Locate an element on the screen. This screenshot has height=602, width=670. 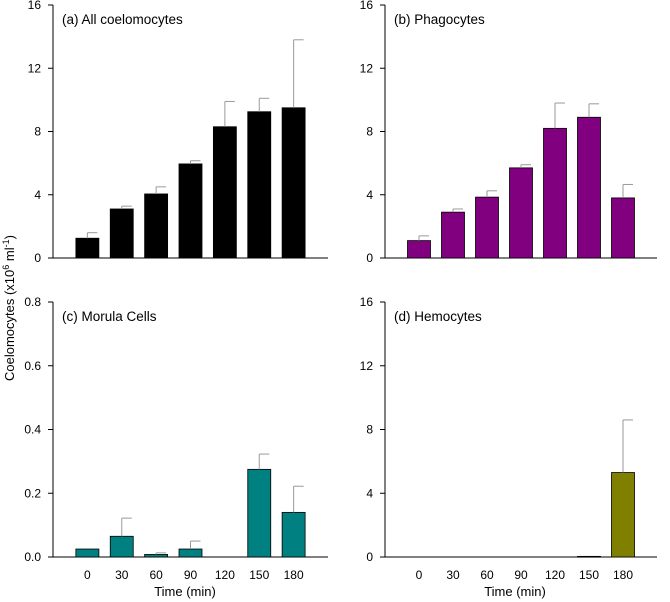
y-axis-title: Coelomocytes (x106 ml-1) is located at coordinates (9, 308).